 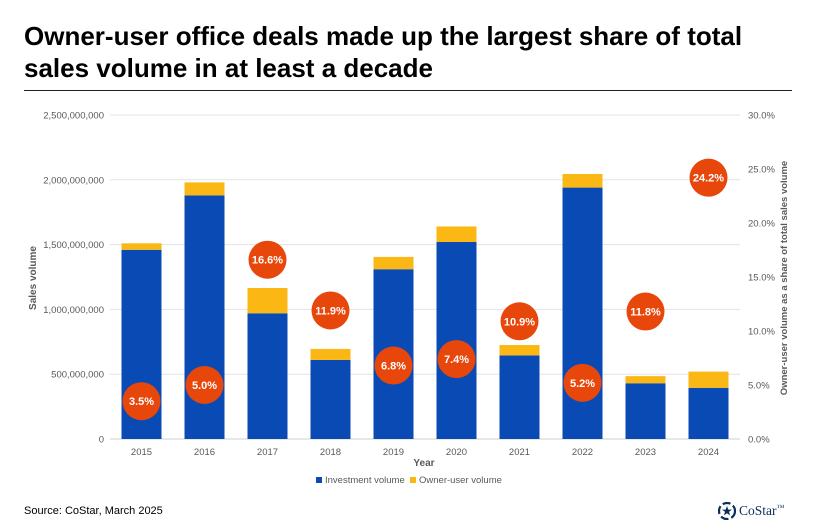 What do you see at coordinates (93, 511) in the screenshot?
I see `source-note: Source: CoStar, March 2025` at bounding box center [93, 511].